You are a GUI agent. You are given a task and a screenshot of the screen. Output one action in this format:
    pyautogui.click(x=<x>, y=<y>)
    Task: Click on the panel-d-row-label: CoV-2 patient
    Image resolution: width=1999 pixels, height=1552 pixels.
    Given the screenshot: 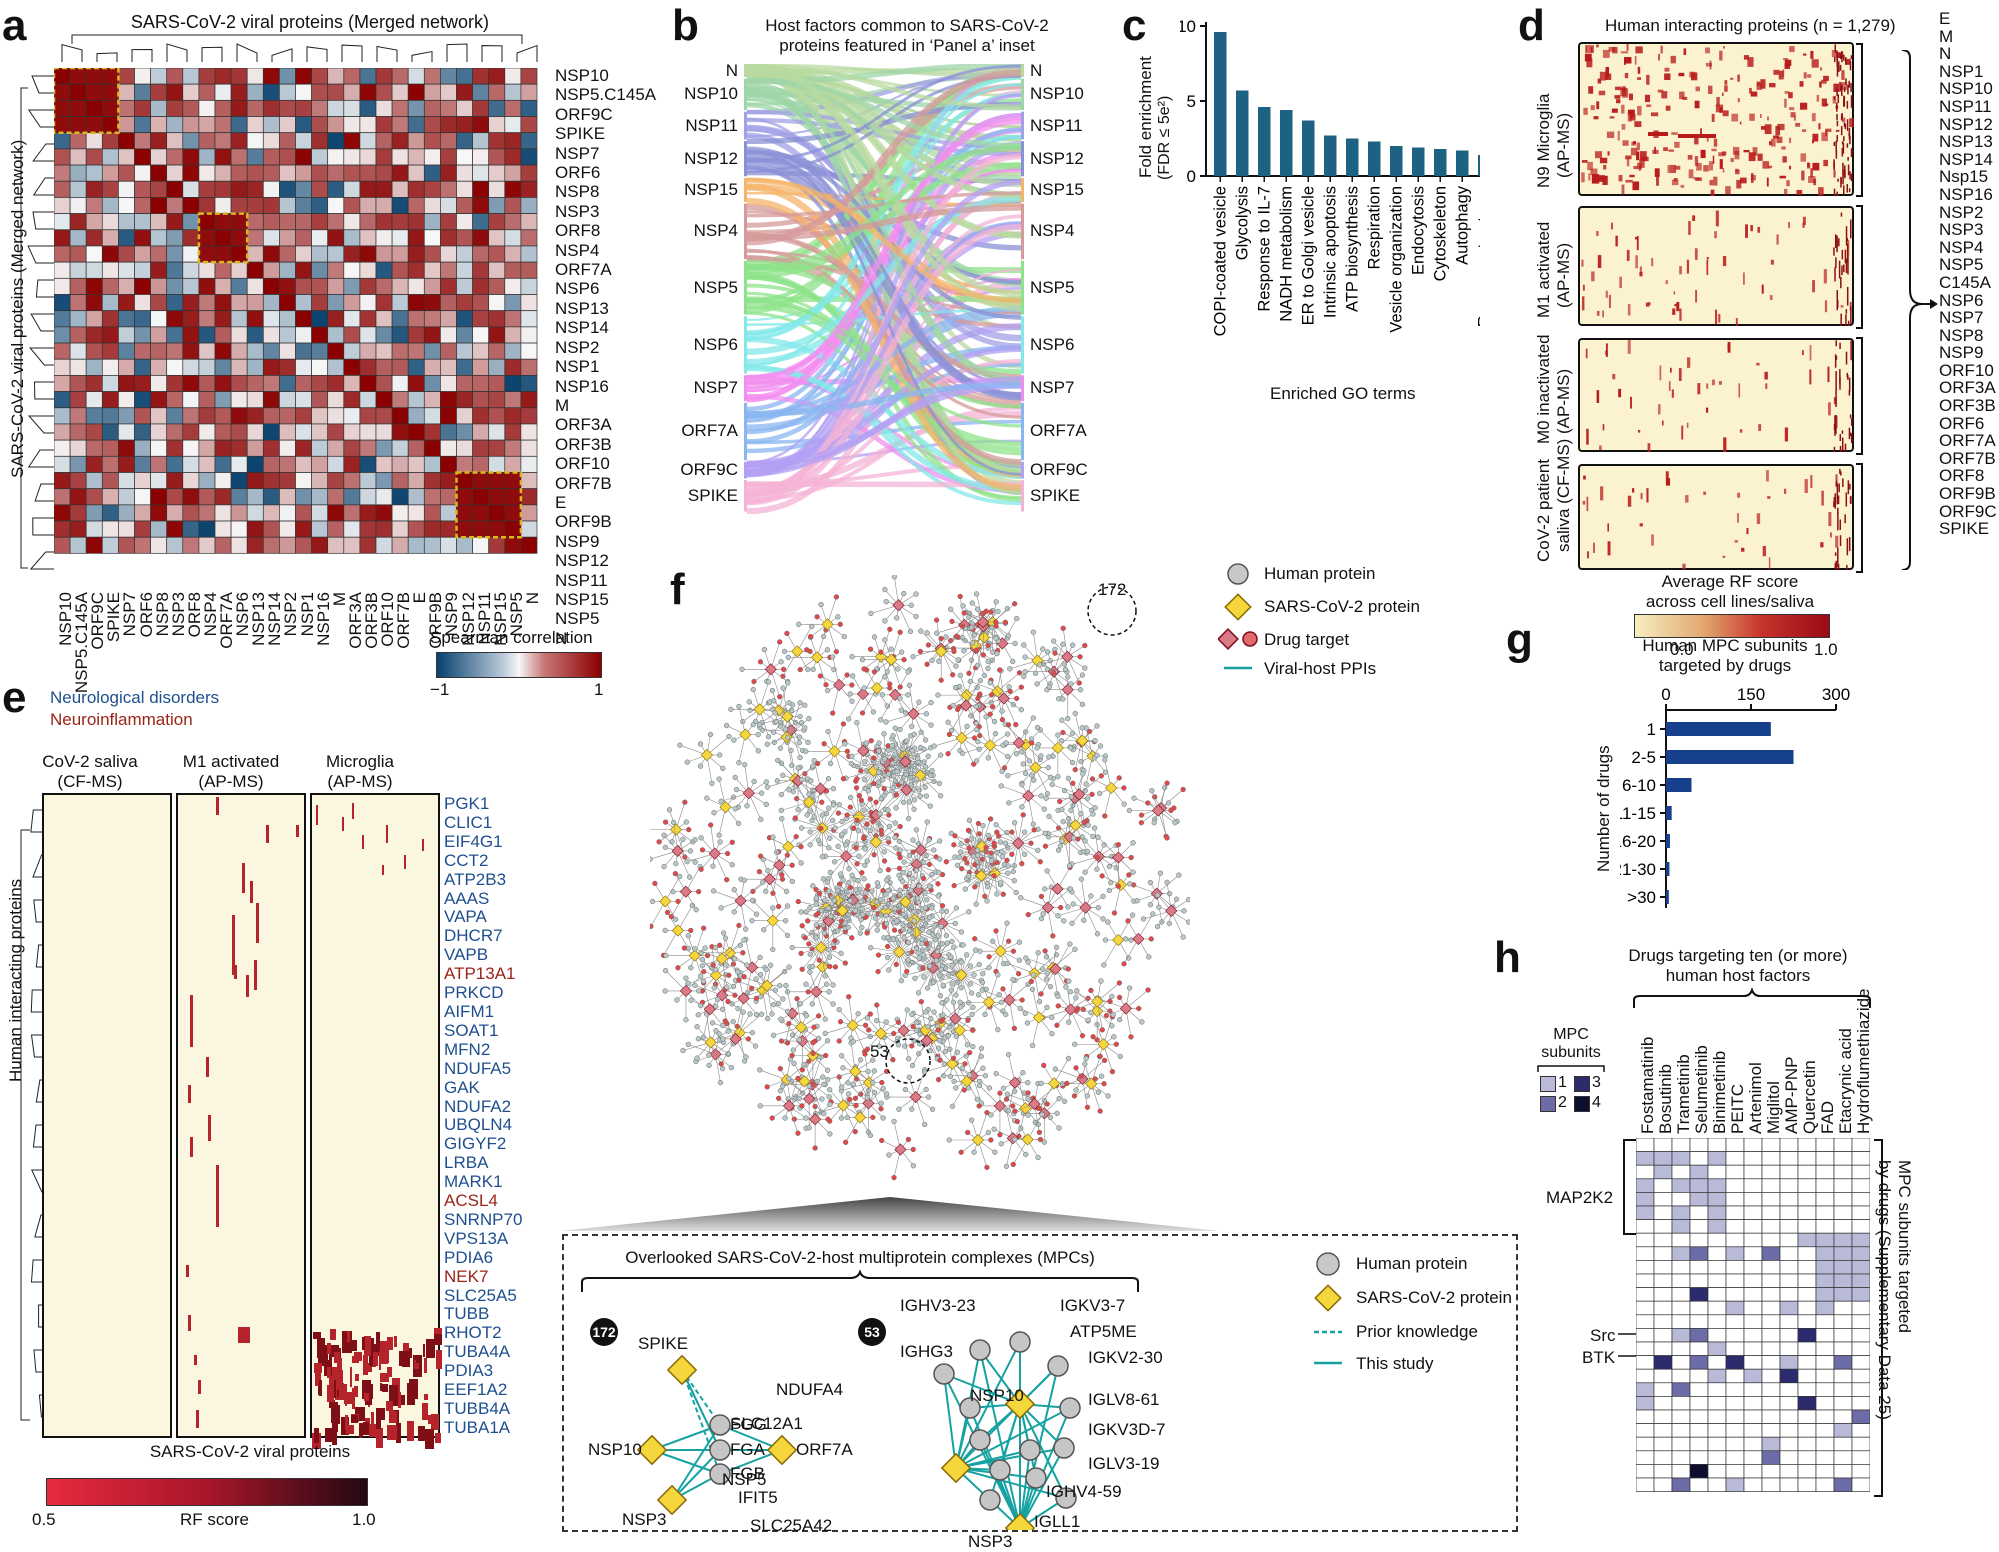 What is the action you would take?
    pyautogui.click(x=1544, y=510)
    